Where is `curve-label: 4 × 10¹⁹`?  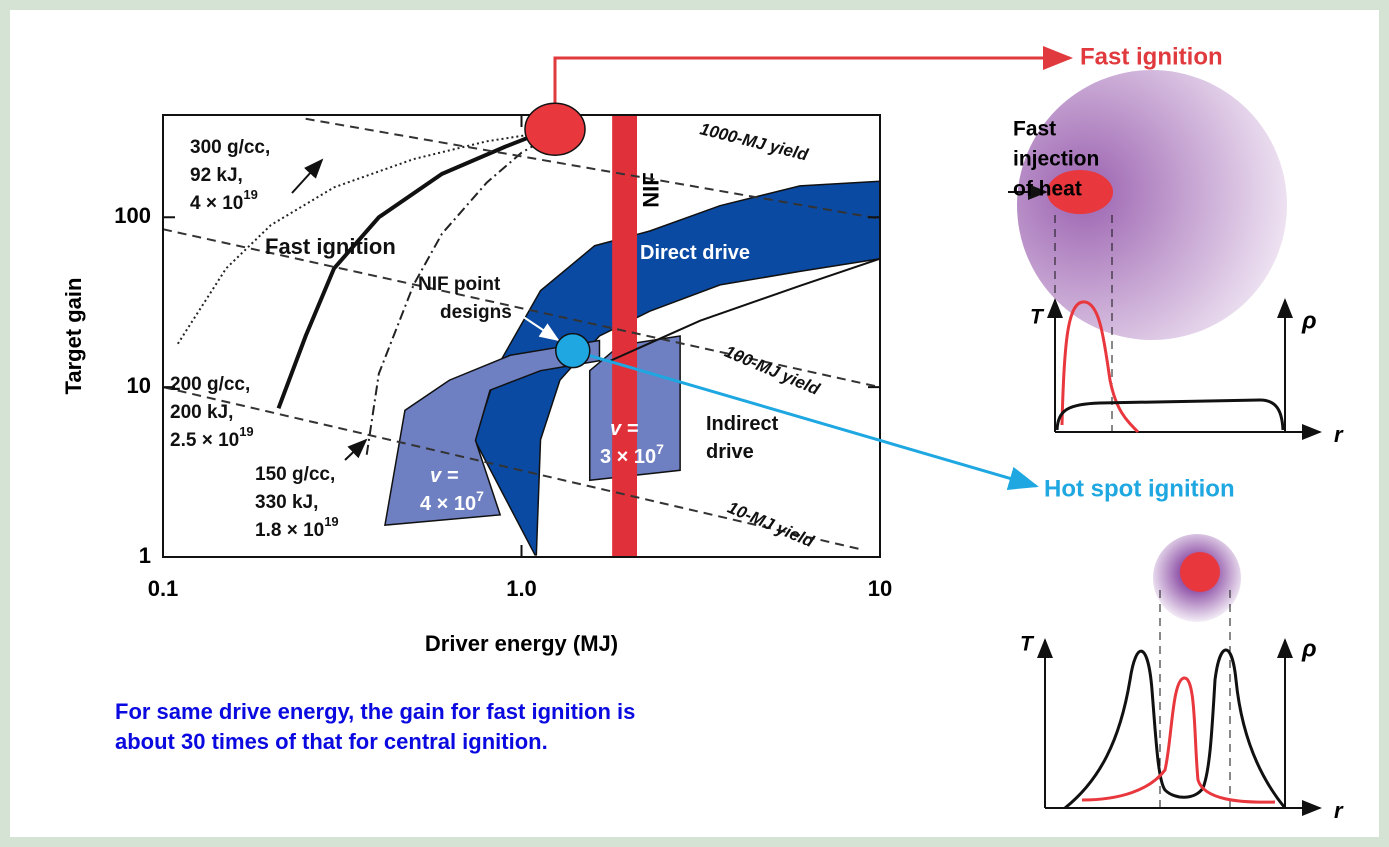
curve-label: 4 × 10¹⁹ is located at coordinates (224, 200).